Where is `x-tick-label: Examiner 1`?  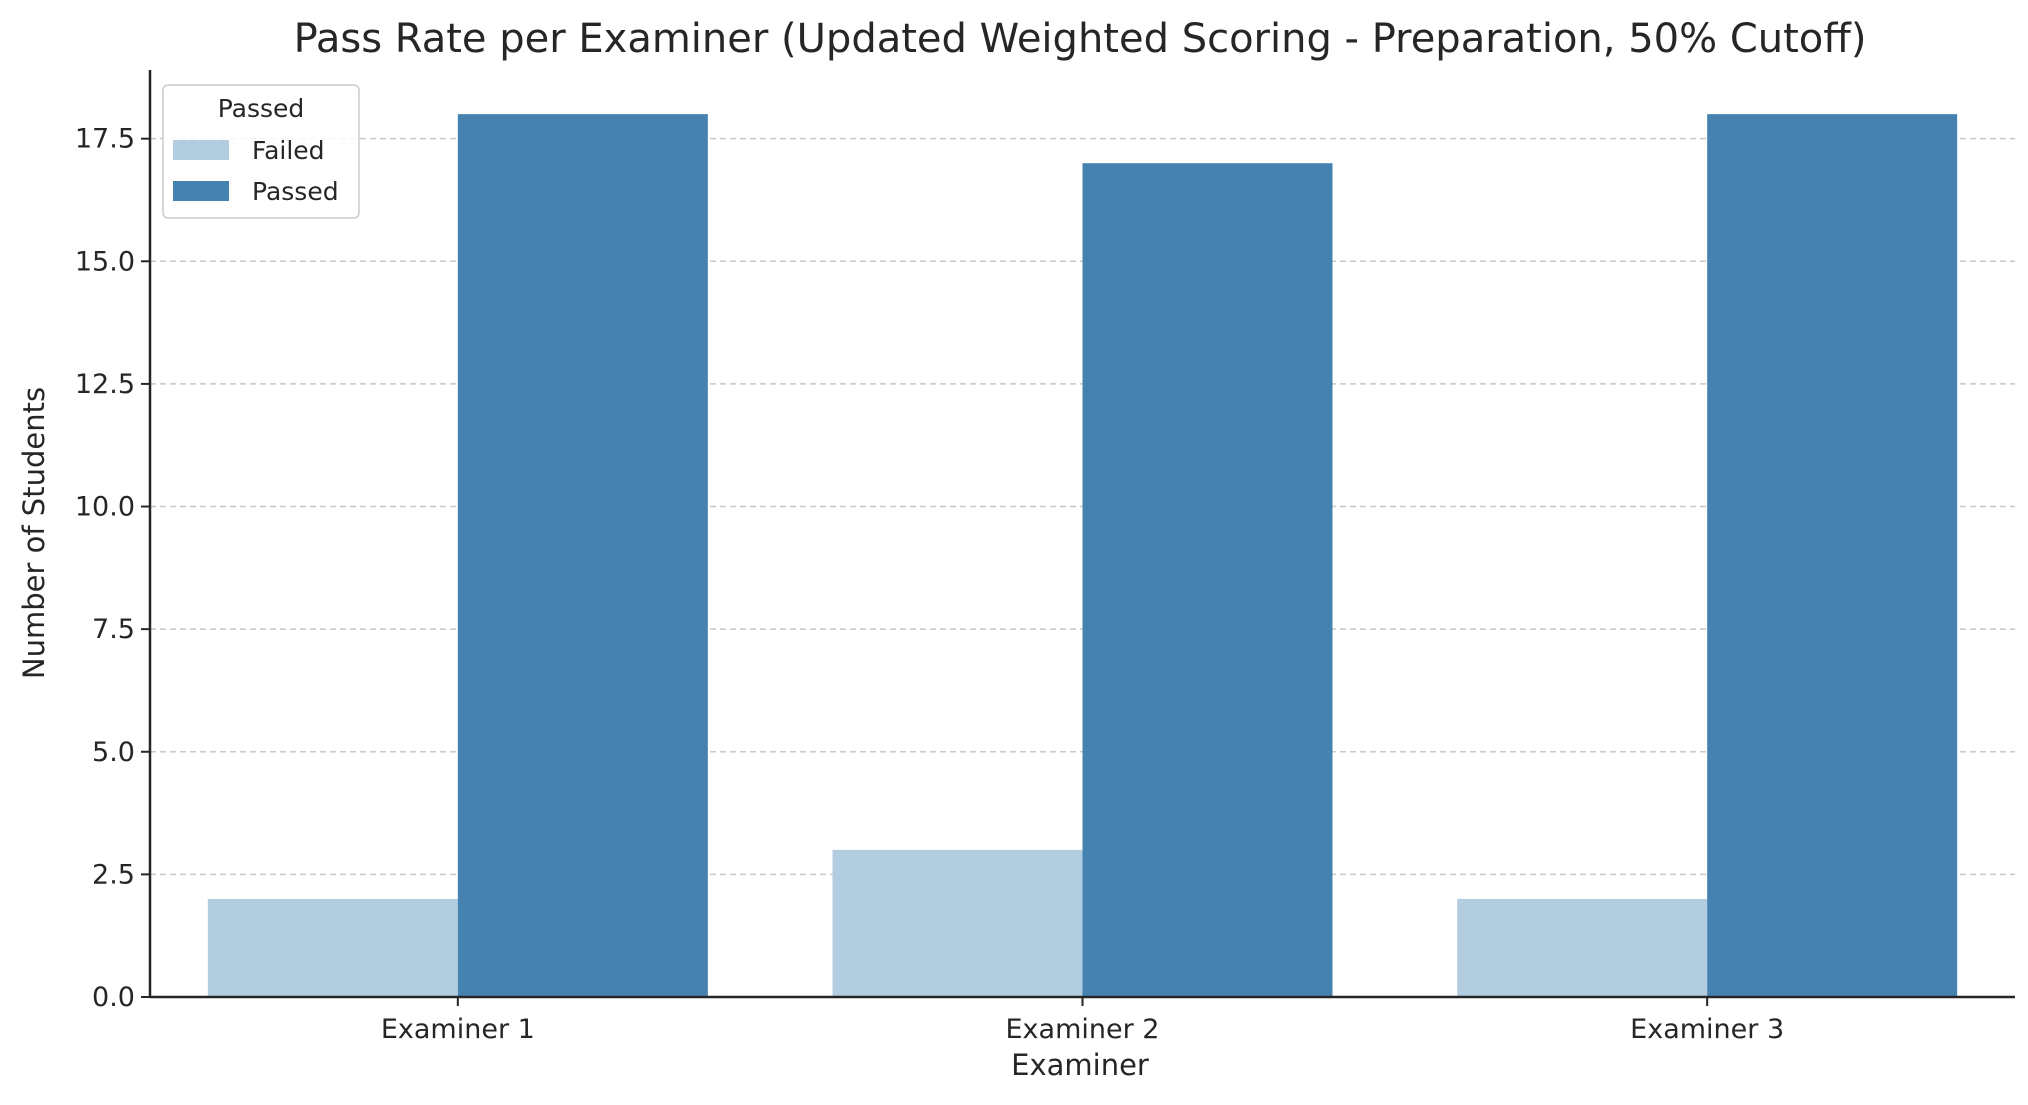 x-tick-label: Examiner 1 is located at coordinates (458, 1029).